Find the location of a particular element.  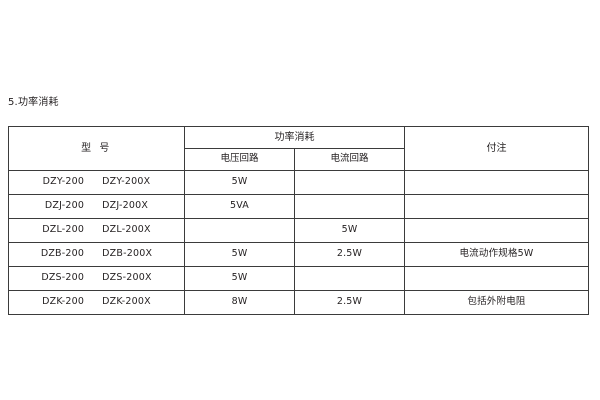

cell-note-text: 包括外附电阻 is located at coordinates (496, 302).